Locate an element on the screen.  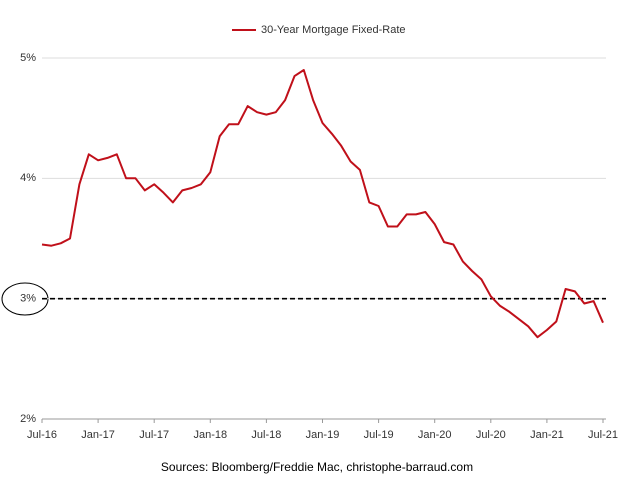
x-tick-label: Jan-19 is located at coordinates (323, 435).